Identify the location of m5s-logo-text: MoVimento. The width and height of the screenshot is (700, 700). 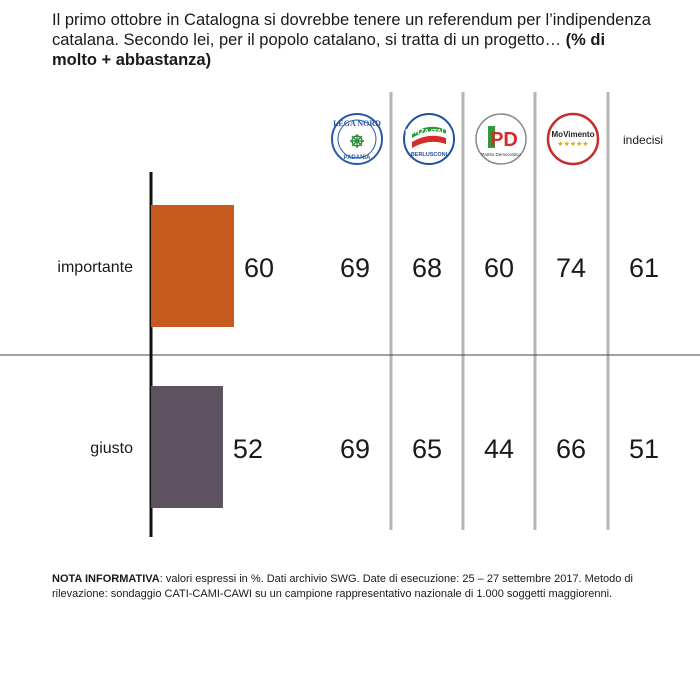
(573, 134).